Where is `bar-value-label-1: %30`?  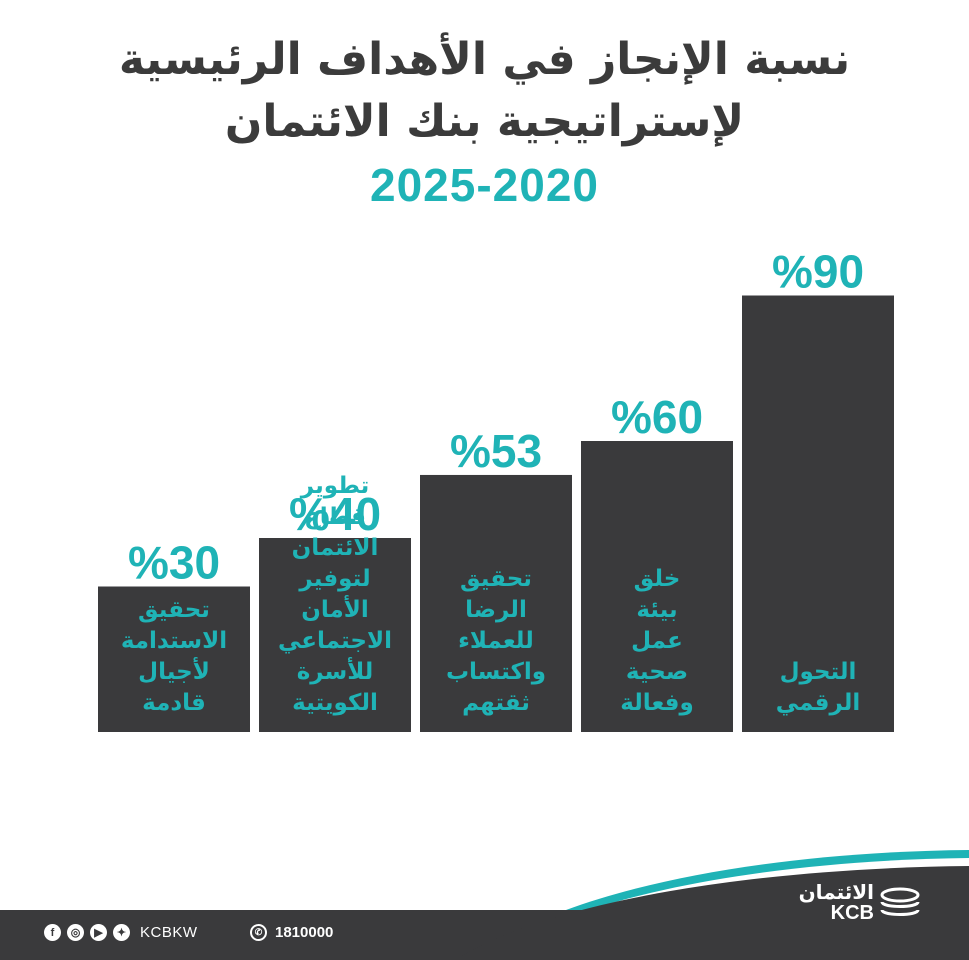
bar-value-label-1: %30 is located at coordinates (174, 563).